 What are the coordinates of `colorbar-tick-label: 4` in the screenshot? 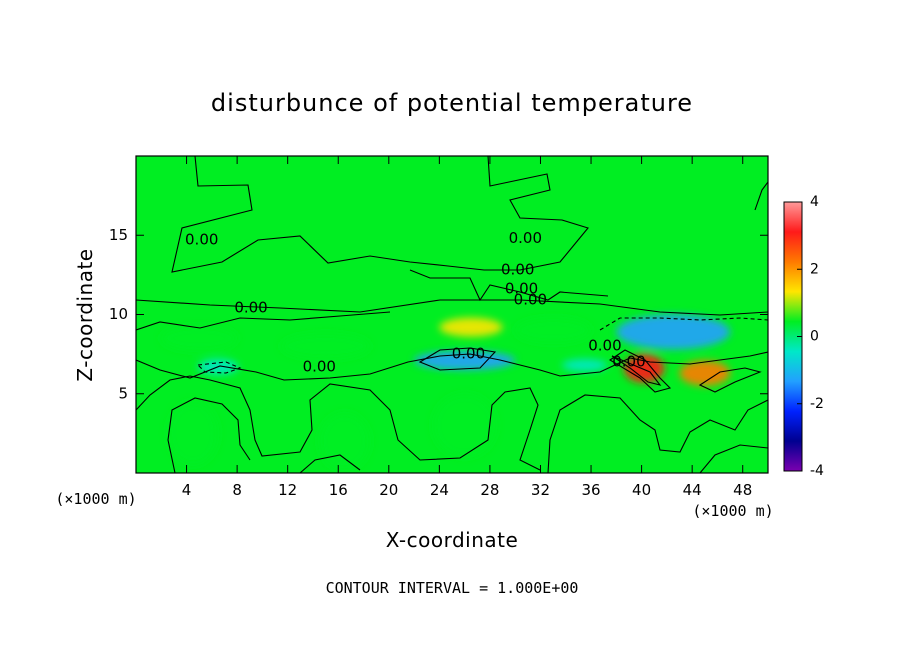 It's located at (814, 202).